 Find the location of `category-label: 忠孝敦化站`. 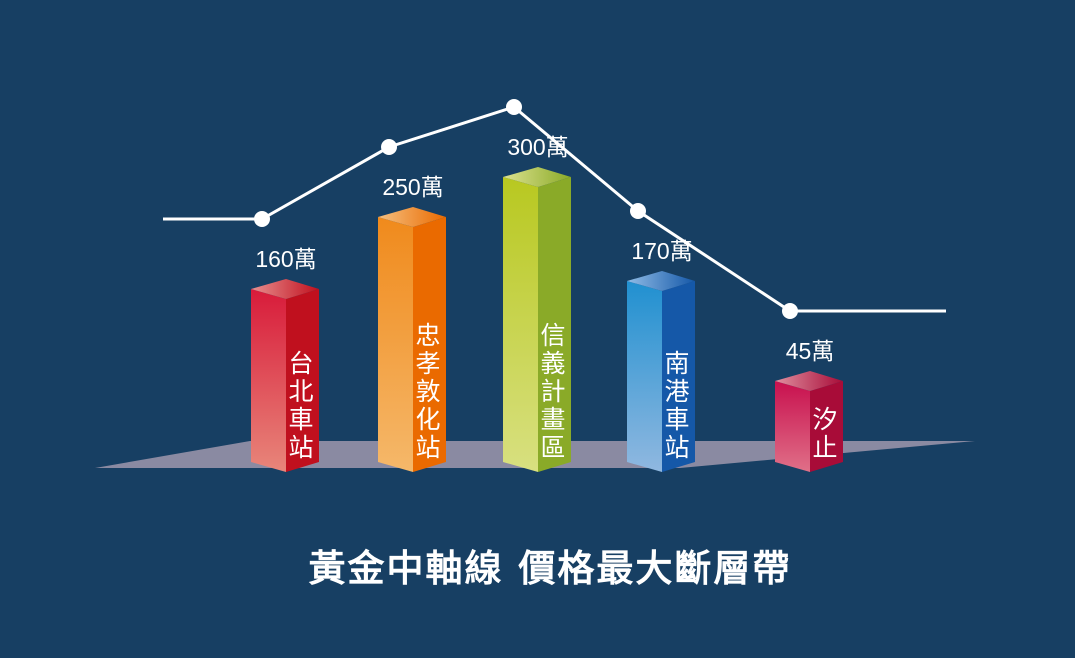

category-label: 忠孝敦化站 is located at coordinates (427, 391).